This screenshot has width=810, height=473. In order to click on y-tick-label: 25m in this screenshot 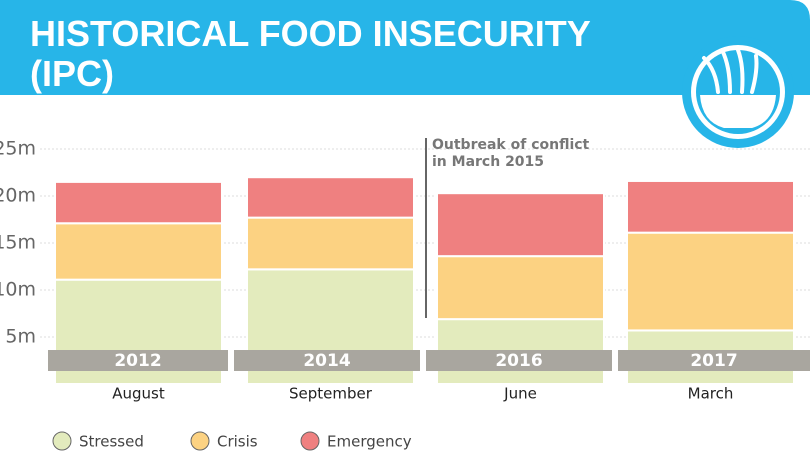, I will do `click(18, 149)`.